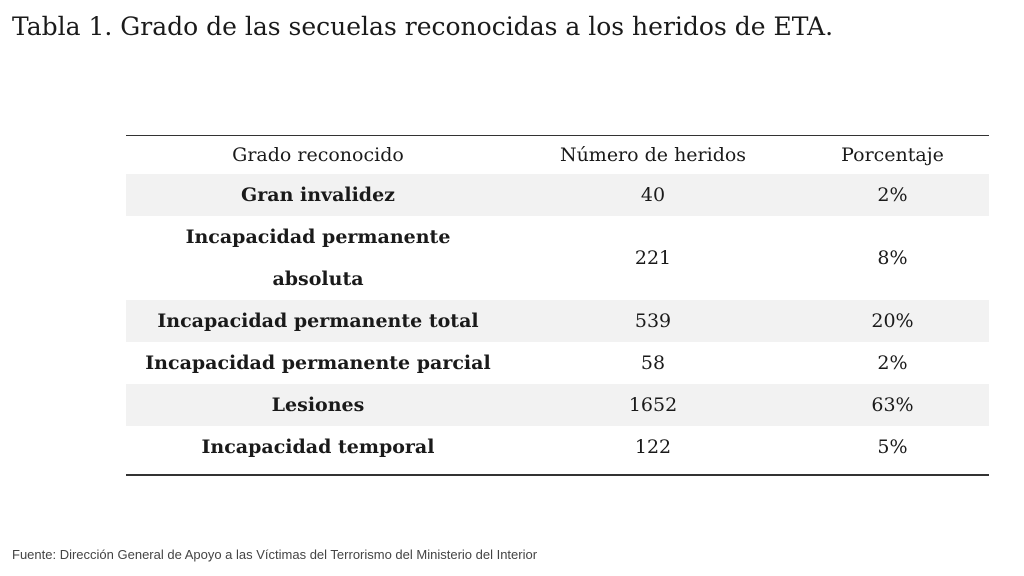 Image resolution: width=1024 pixels, height=576 pixels. Describe the element at coordinates (557, 363) in the screenshot. I see `table-row: Incapacidad permanente parcial 58 2%` at that location.